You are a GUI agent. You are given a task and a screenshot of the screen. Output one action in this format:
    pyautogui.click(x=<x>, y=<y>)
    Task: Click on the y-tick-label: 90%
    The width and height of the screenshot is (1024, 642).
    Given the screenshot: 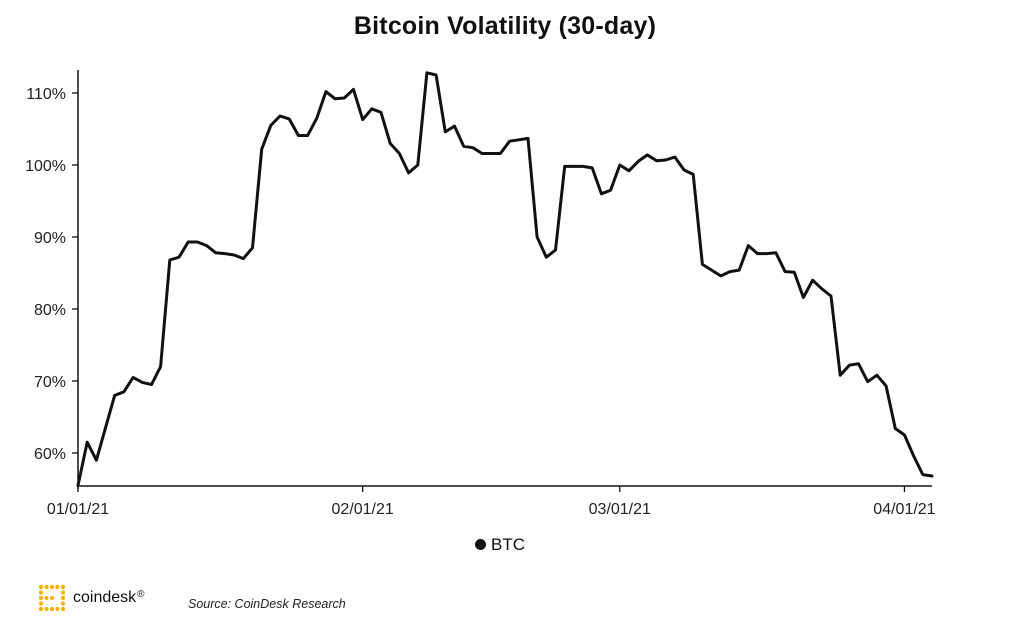 What is the action you would take?
    pyautogui.click(x=50, y=238)
    